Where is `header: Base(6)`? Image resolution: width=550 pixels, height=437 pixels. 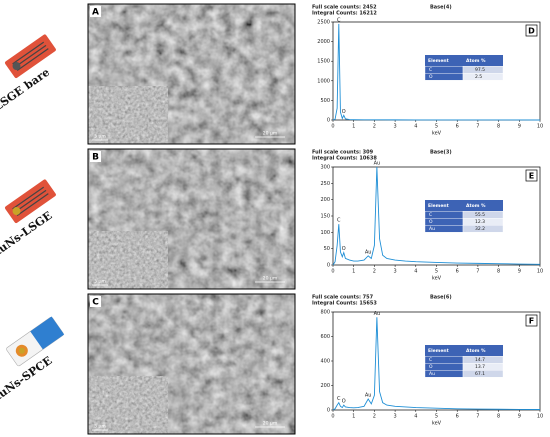
header: Base(6) is located at coordinates (441, 298).